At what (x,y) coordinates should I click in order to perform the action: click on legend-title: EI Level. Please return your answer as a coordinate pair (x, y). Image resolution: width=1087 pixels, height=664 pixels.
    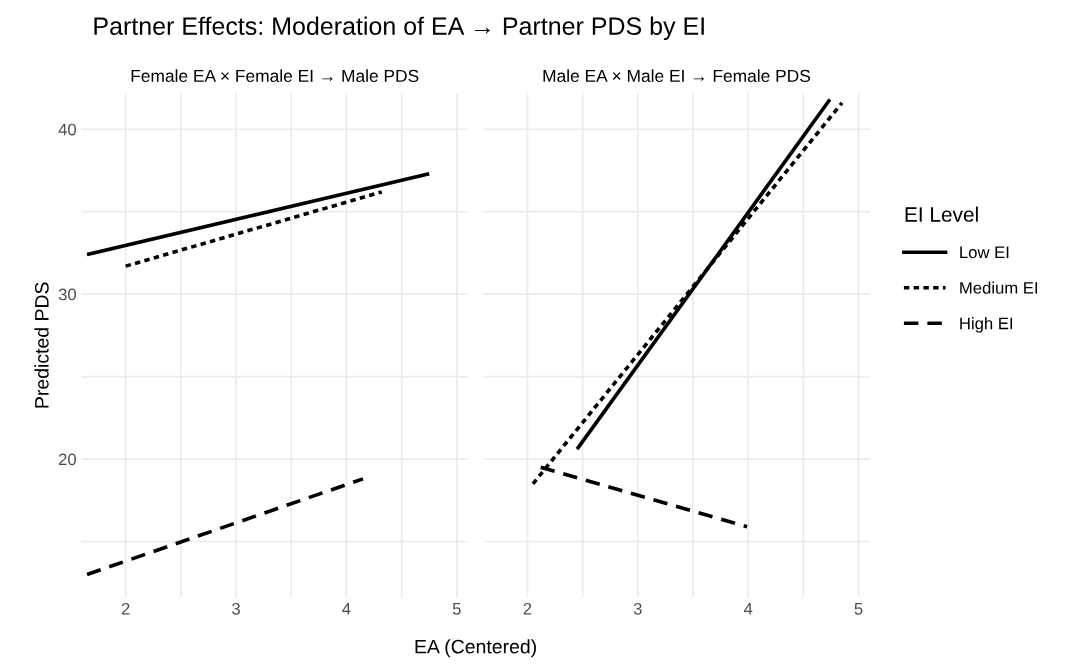
    Looking at the image, I should click on (941, 214).